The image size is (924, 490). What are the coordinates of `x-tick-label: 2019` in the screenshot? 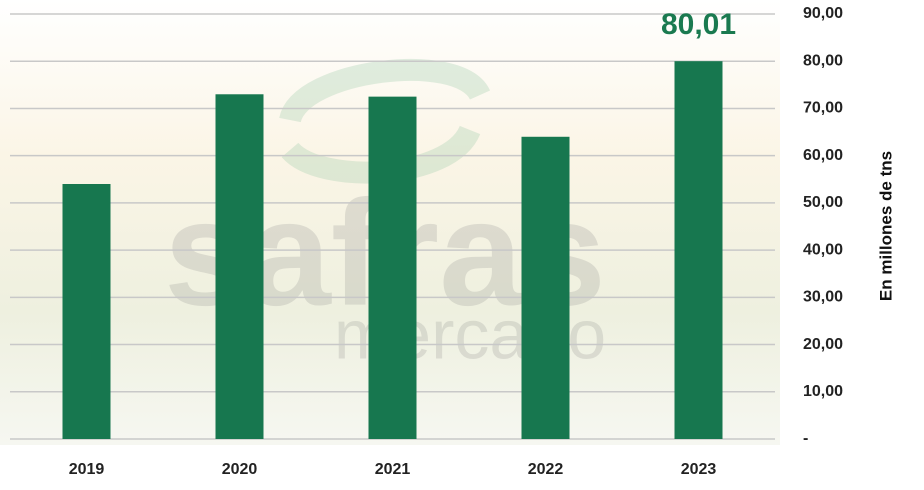 It's located at (87, 469).